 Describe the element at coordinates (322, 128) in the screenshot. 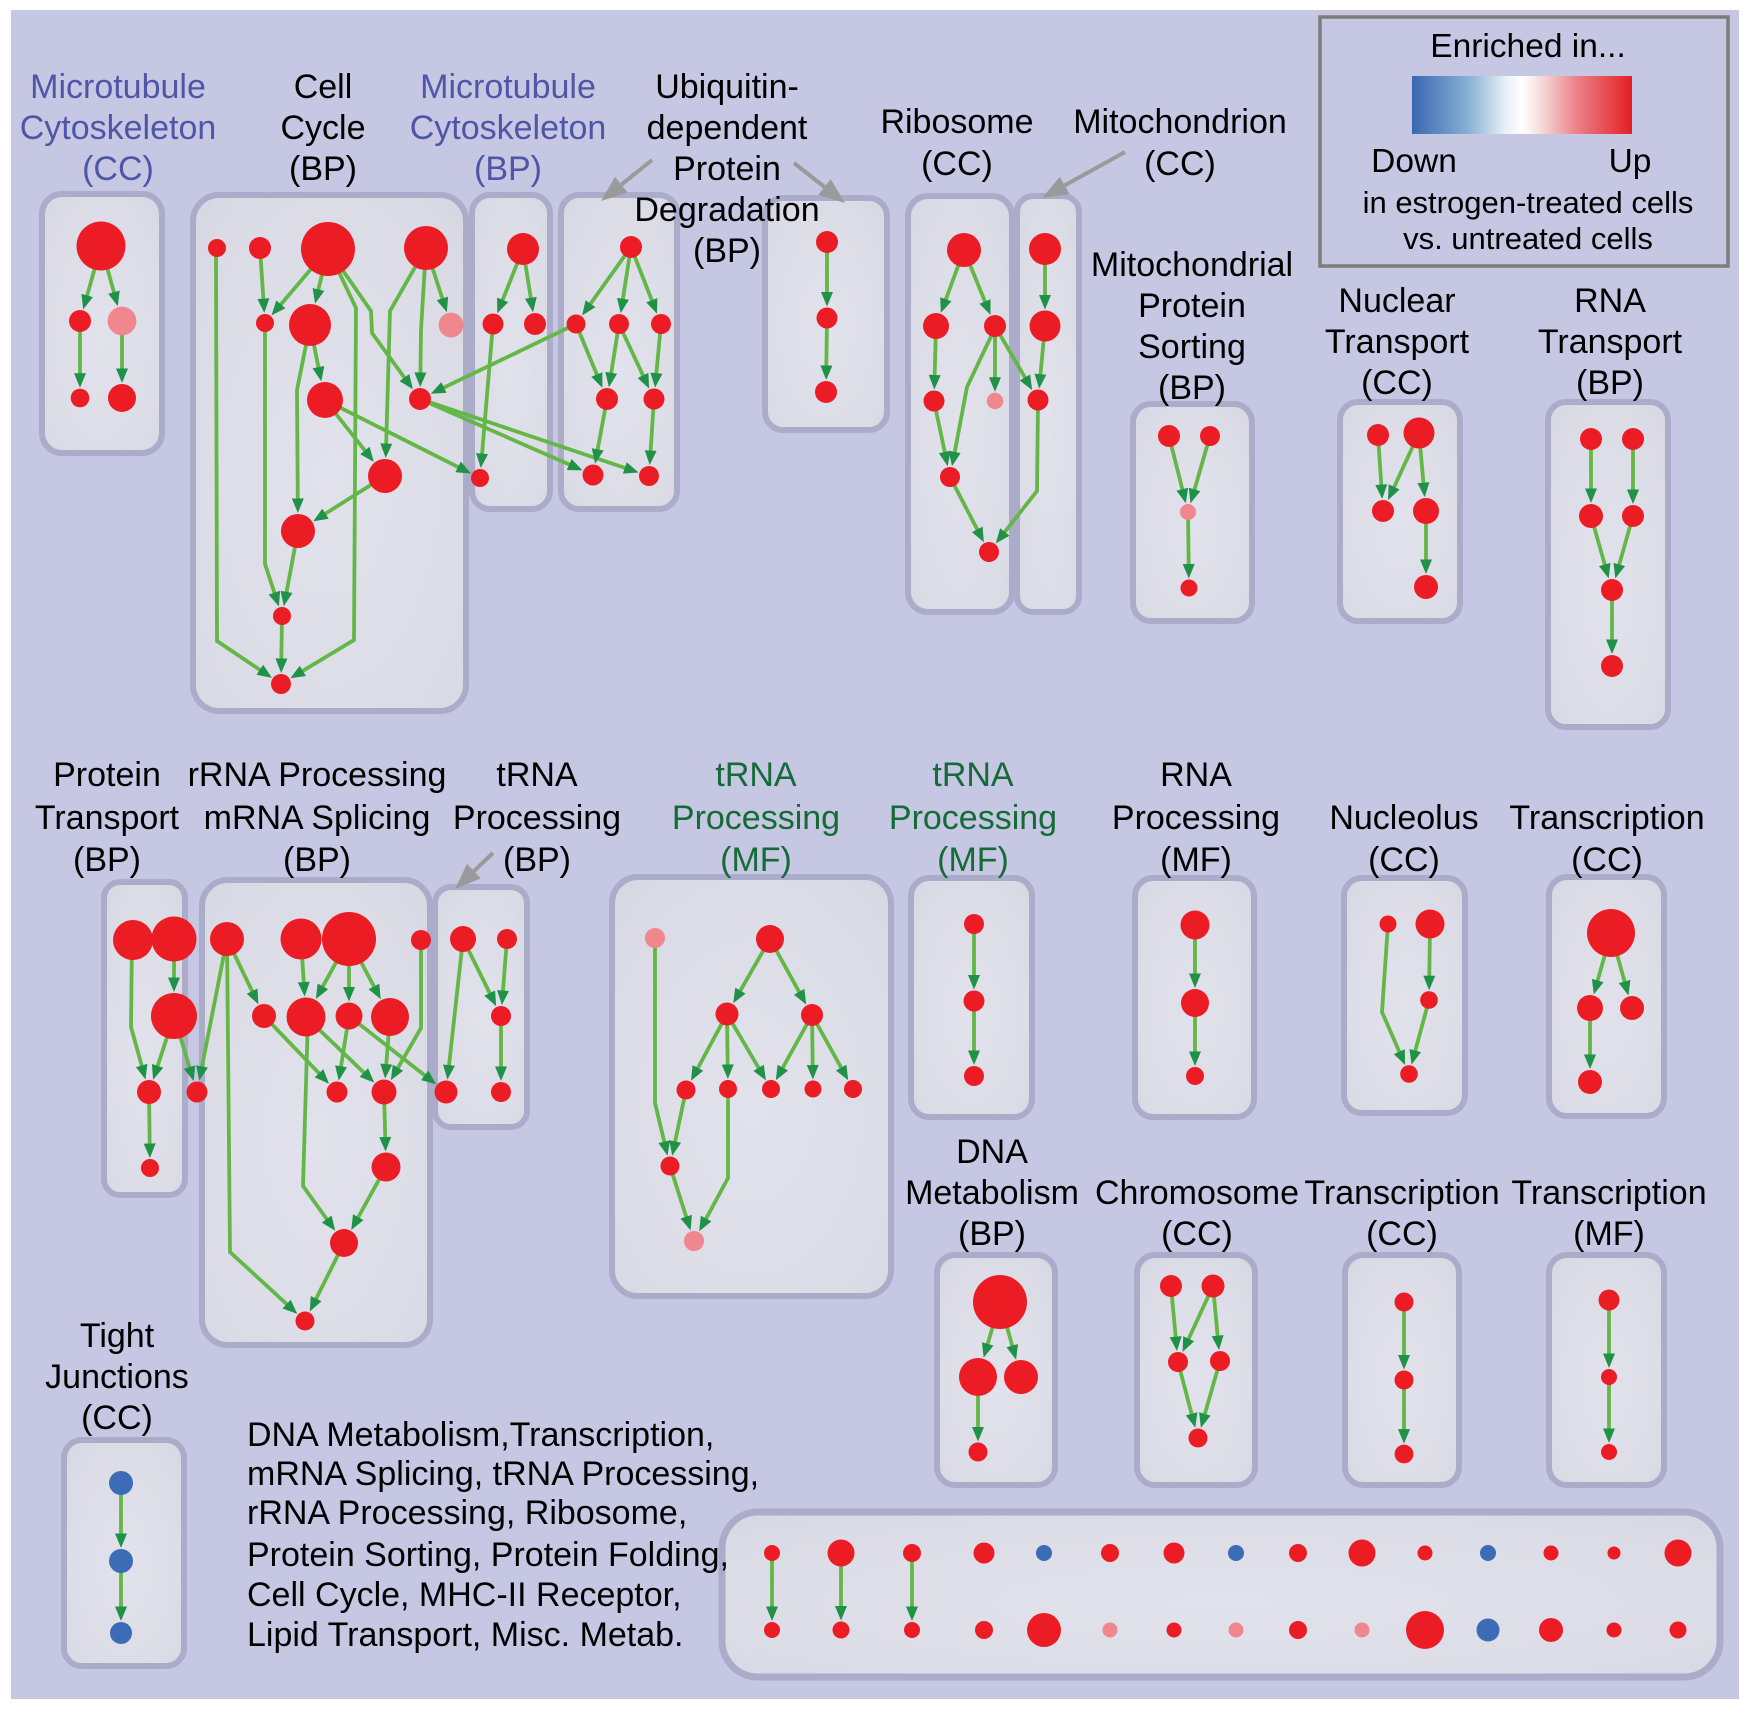

I see `svg-text: Cycle` at that location.